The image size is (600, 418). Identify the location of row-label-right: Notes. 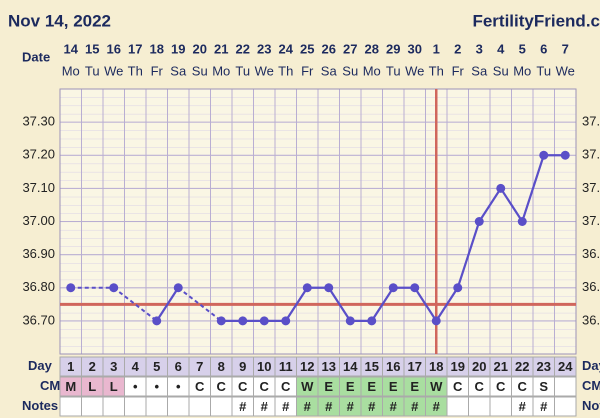
(591, 405).